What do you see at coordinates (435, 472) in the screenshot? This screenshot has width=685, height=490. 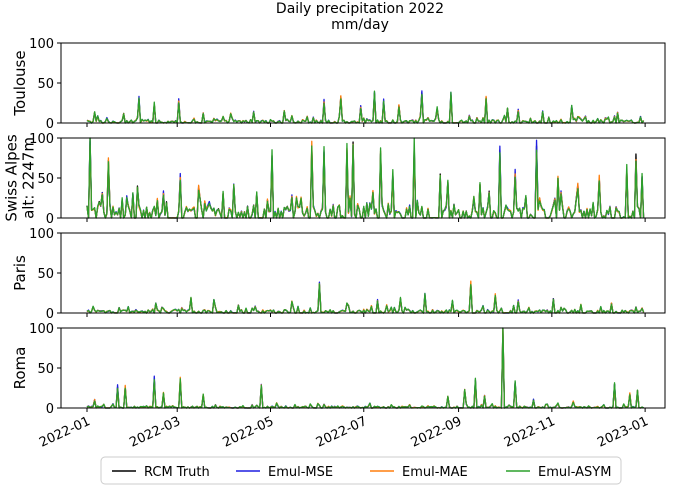 I see `legend-label: Emul-MAE` at bounding box center [435, 472].